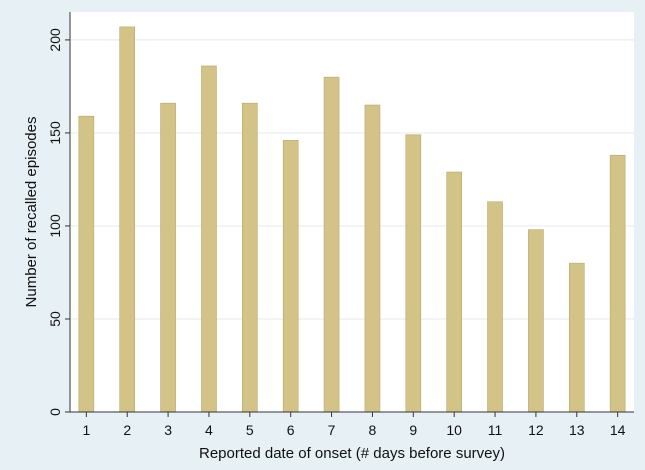 The image size is (645, 470). What do you see at coordinates (55, 319) in the screenshot?
I see `y-tick-label: 50` at bounding box center [55, 319].